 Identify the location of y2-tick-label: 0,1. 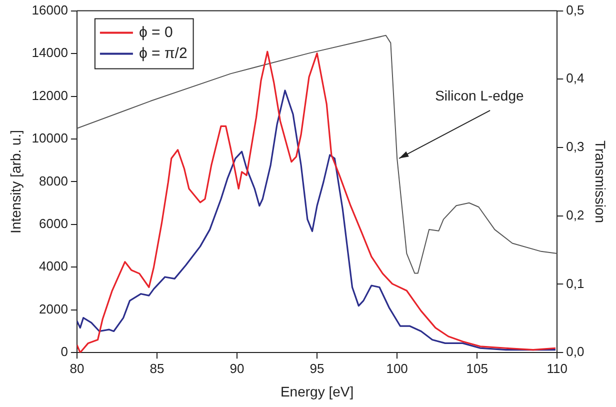
(575, 283).